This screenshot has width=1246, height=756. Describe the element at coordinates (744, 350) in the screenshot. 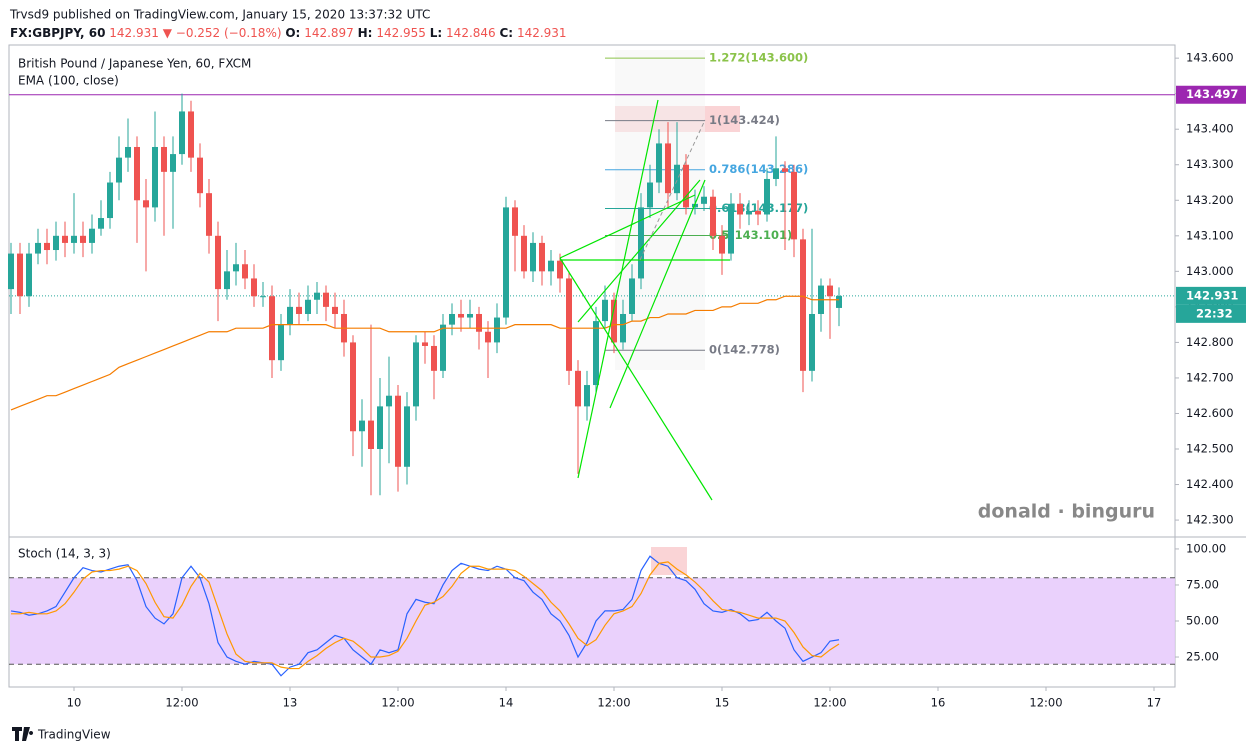

I see `fib-label: 0(142.778)` at that location.